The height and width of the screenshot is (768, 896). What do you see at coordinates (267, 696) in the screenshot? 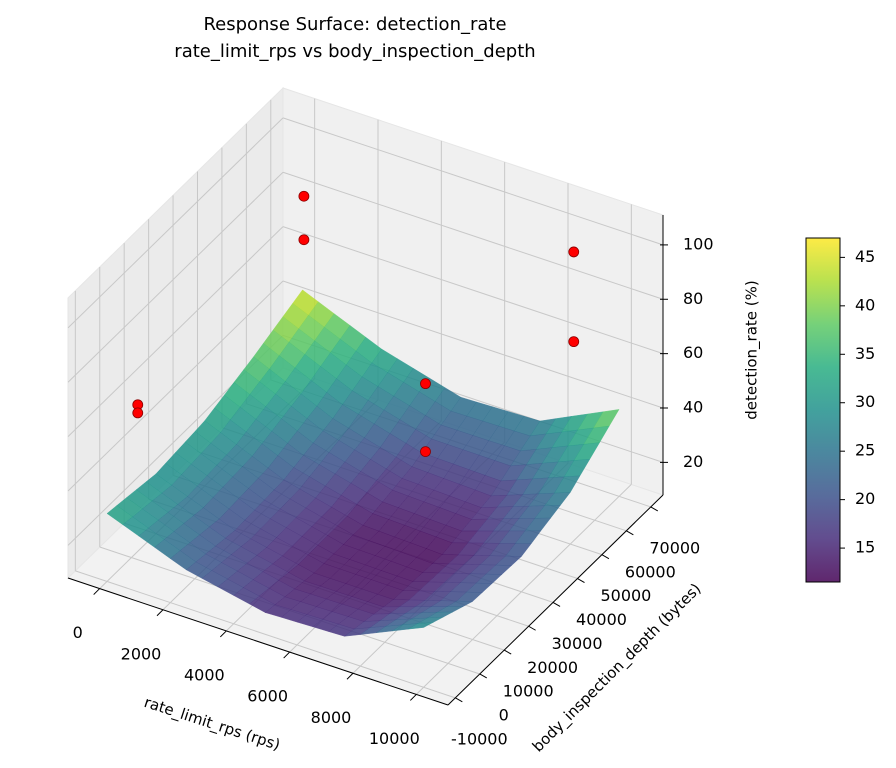
I see `x-tick-label: 6000` at bounding box center [267, 696].